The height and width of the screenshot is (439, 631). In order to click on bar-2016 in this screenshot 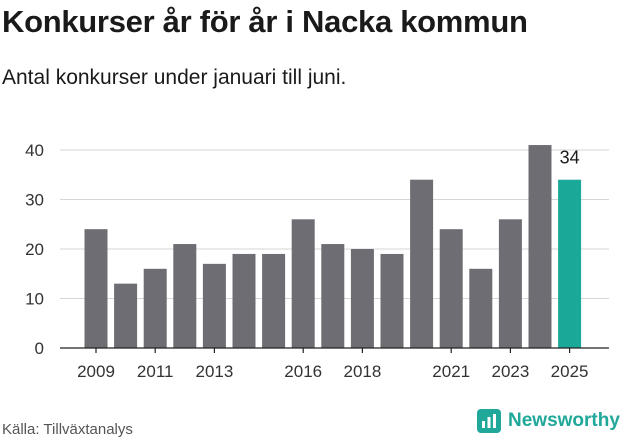, I will do `click(303, 283)`.